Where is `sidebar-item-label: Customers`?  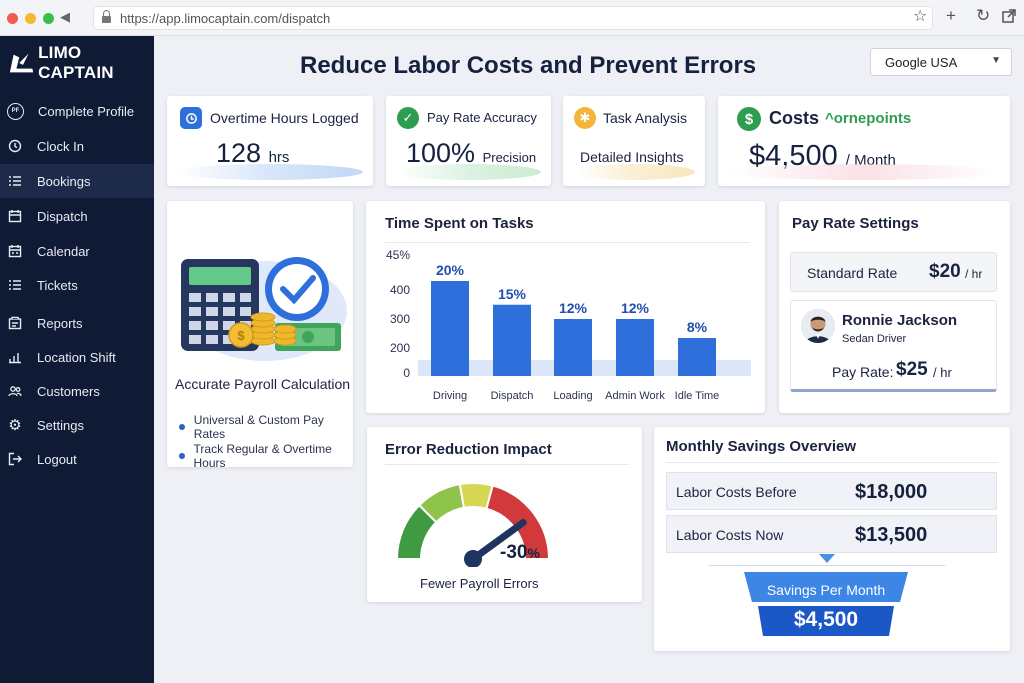
sidebar-item-label: Customers is located at coordinates (68, 391).